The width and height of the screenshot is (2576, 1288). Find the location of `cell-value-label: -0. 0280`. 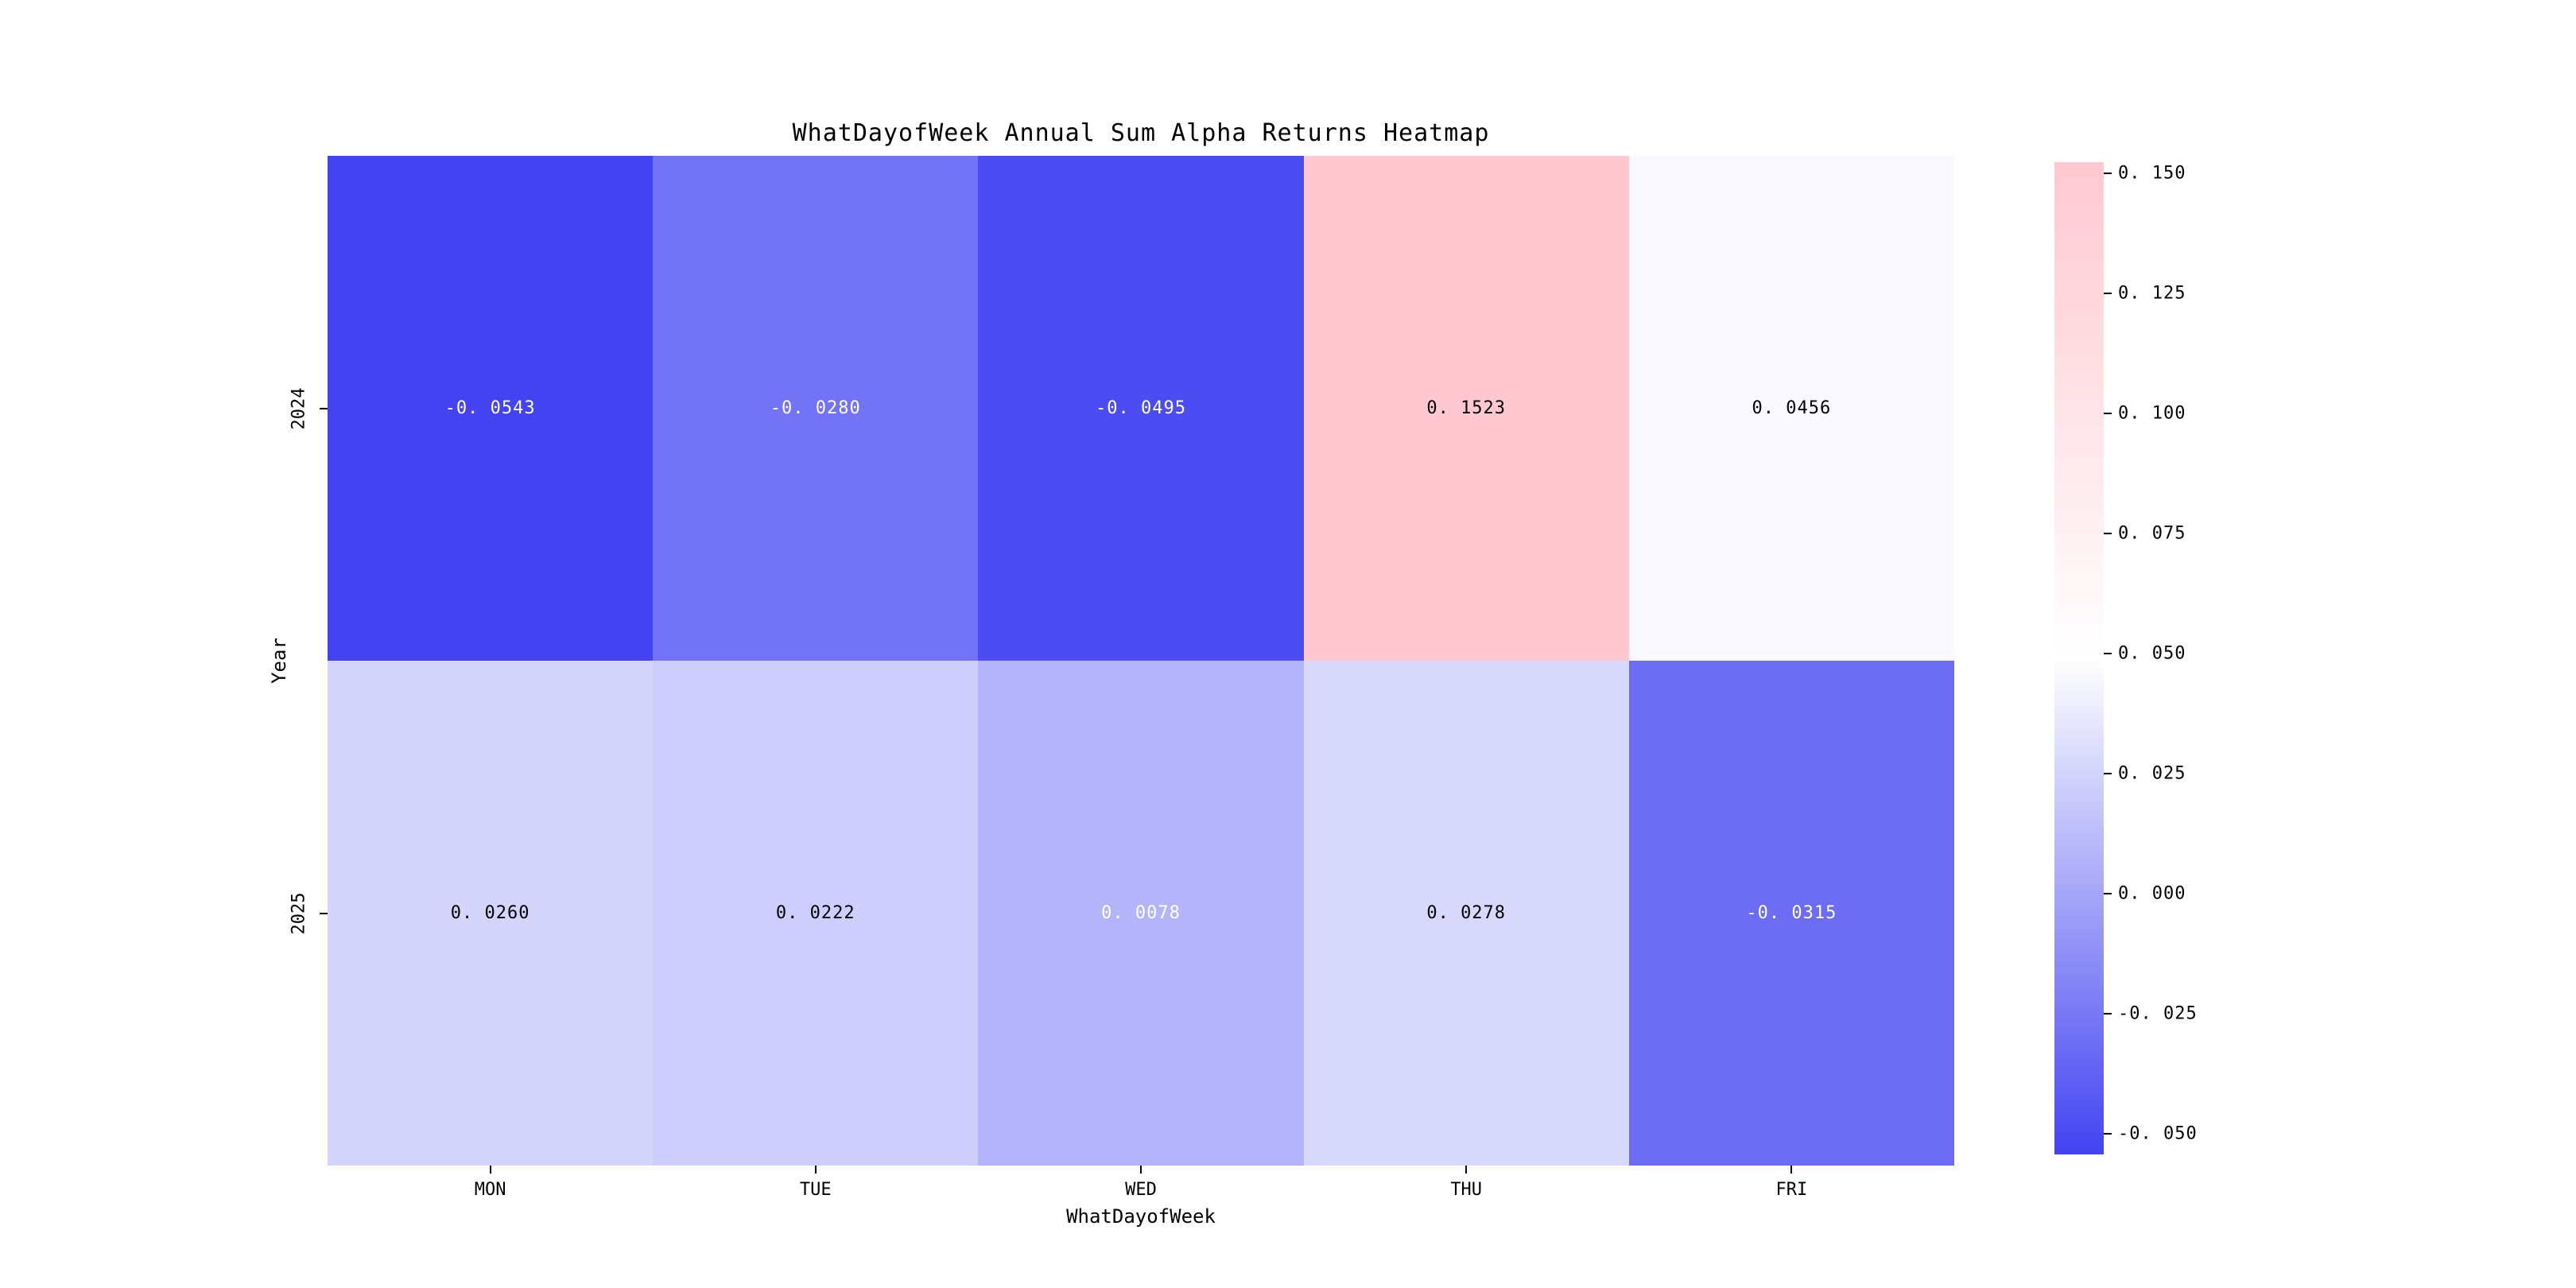

cell-value-label: -0. 0280 is located at coordinates (815, 408).